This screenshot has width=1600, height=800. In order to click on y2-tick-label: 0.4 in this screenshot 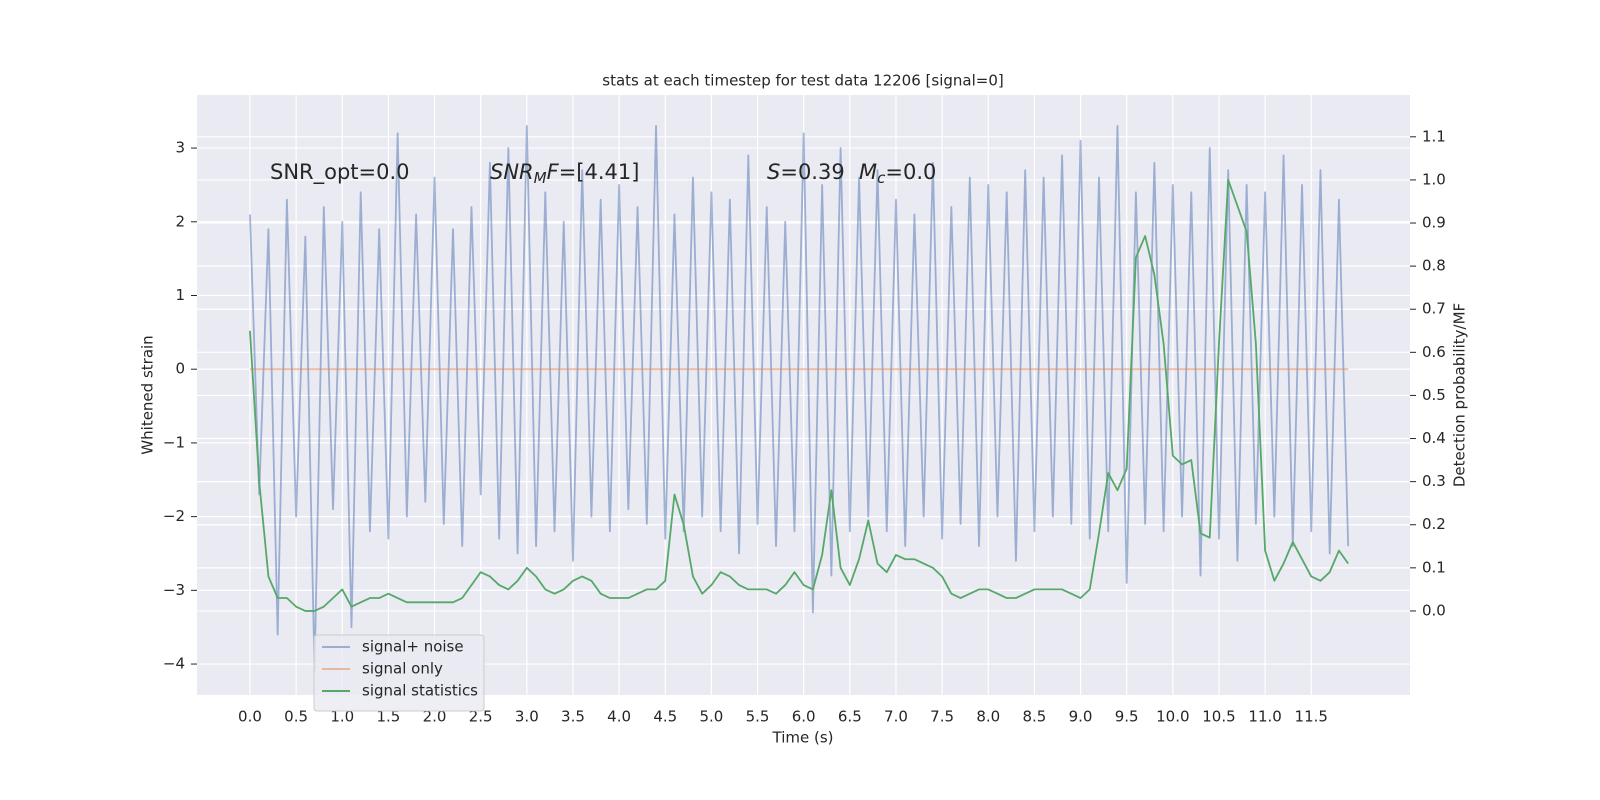, I will do `click(1434, 438)`.